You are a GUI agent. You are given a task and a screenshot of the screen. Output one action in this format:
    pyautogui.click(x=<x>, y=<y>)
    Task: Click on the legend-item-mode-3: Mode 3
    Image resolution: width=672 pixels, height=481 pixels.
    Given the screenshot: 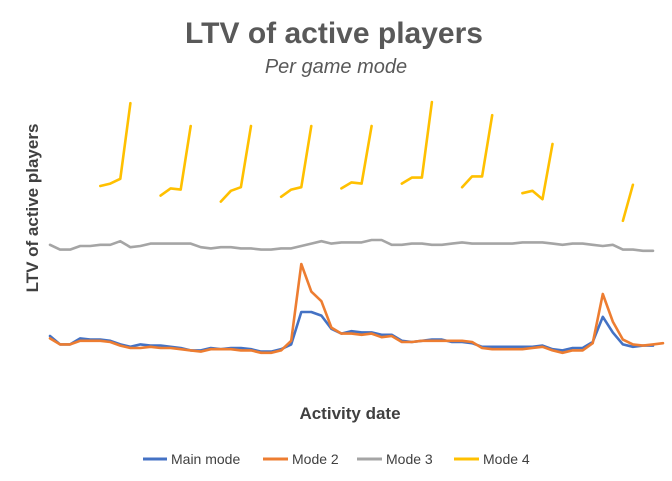 What is the action you would take?
    pyautogui.click(x=395, y=459)
    